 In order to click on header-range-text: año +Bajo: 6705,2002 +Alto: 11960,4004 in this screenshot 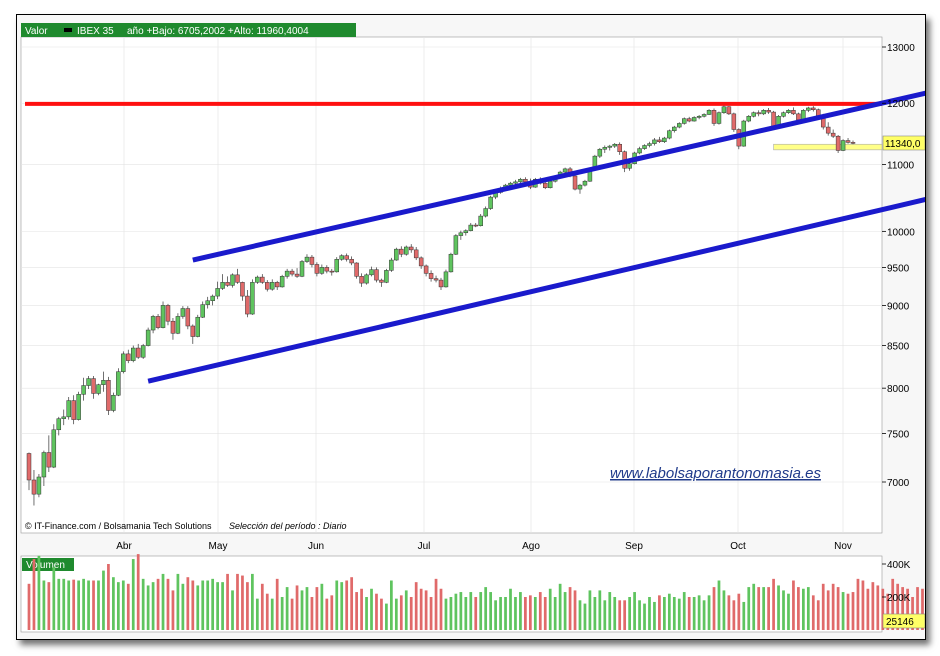, I will do `click(218, 31)`.